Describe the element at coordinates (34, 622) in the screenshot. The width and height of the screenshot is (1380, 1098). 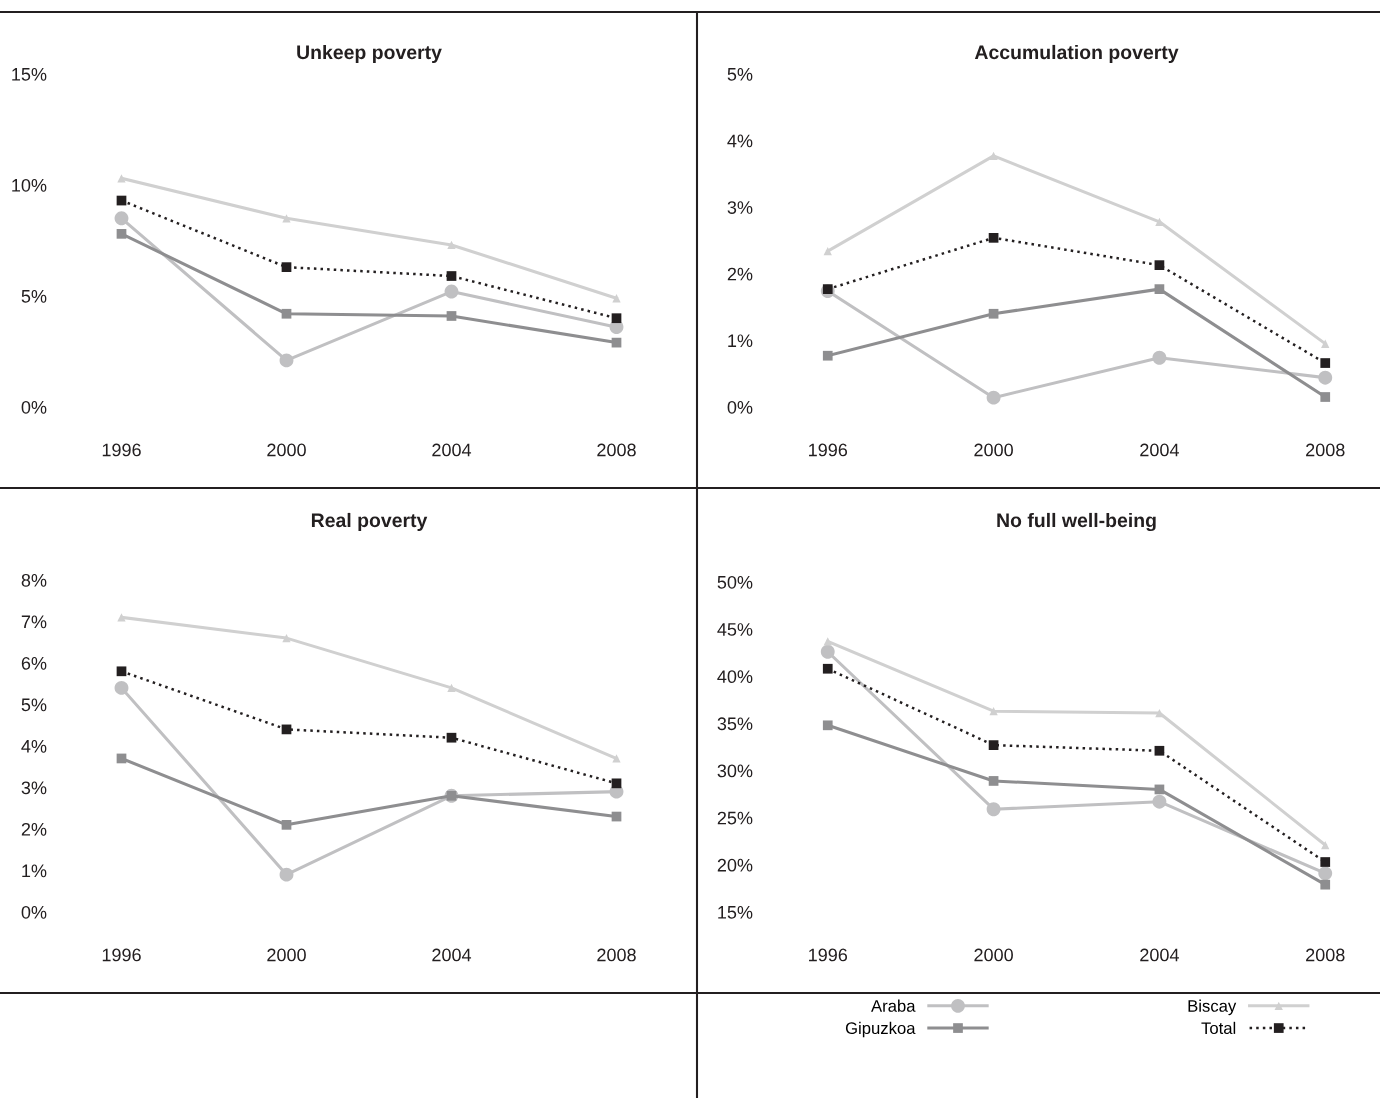
I see `y-tick-label: 7%` at that location.